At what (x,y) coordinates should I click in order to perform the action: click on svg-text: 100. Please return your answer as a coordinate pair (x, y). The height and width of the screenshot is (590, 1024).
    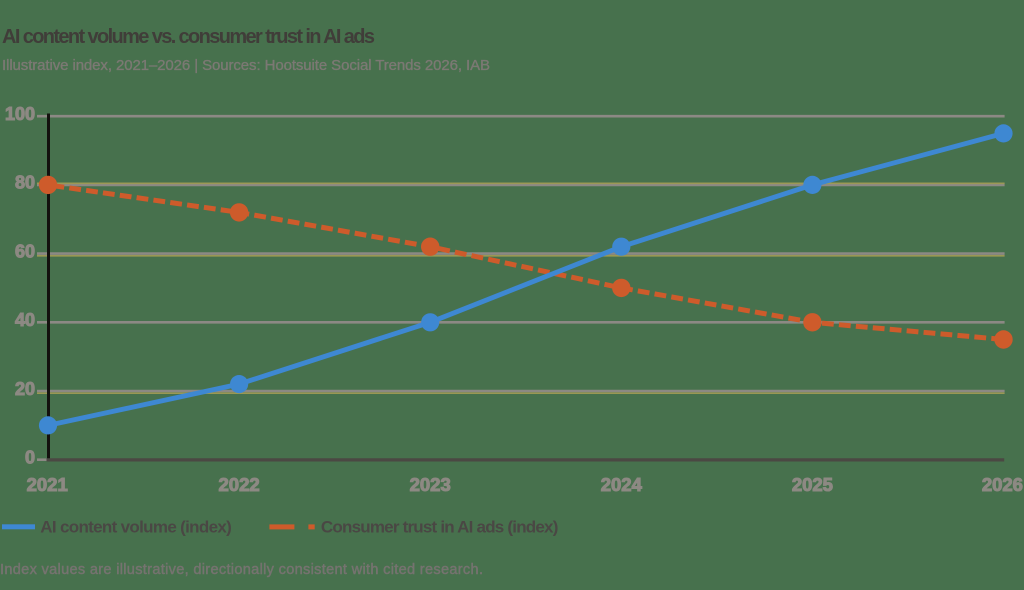
    Looking at the image, I should click on (20, 114).